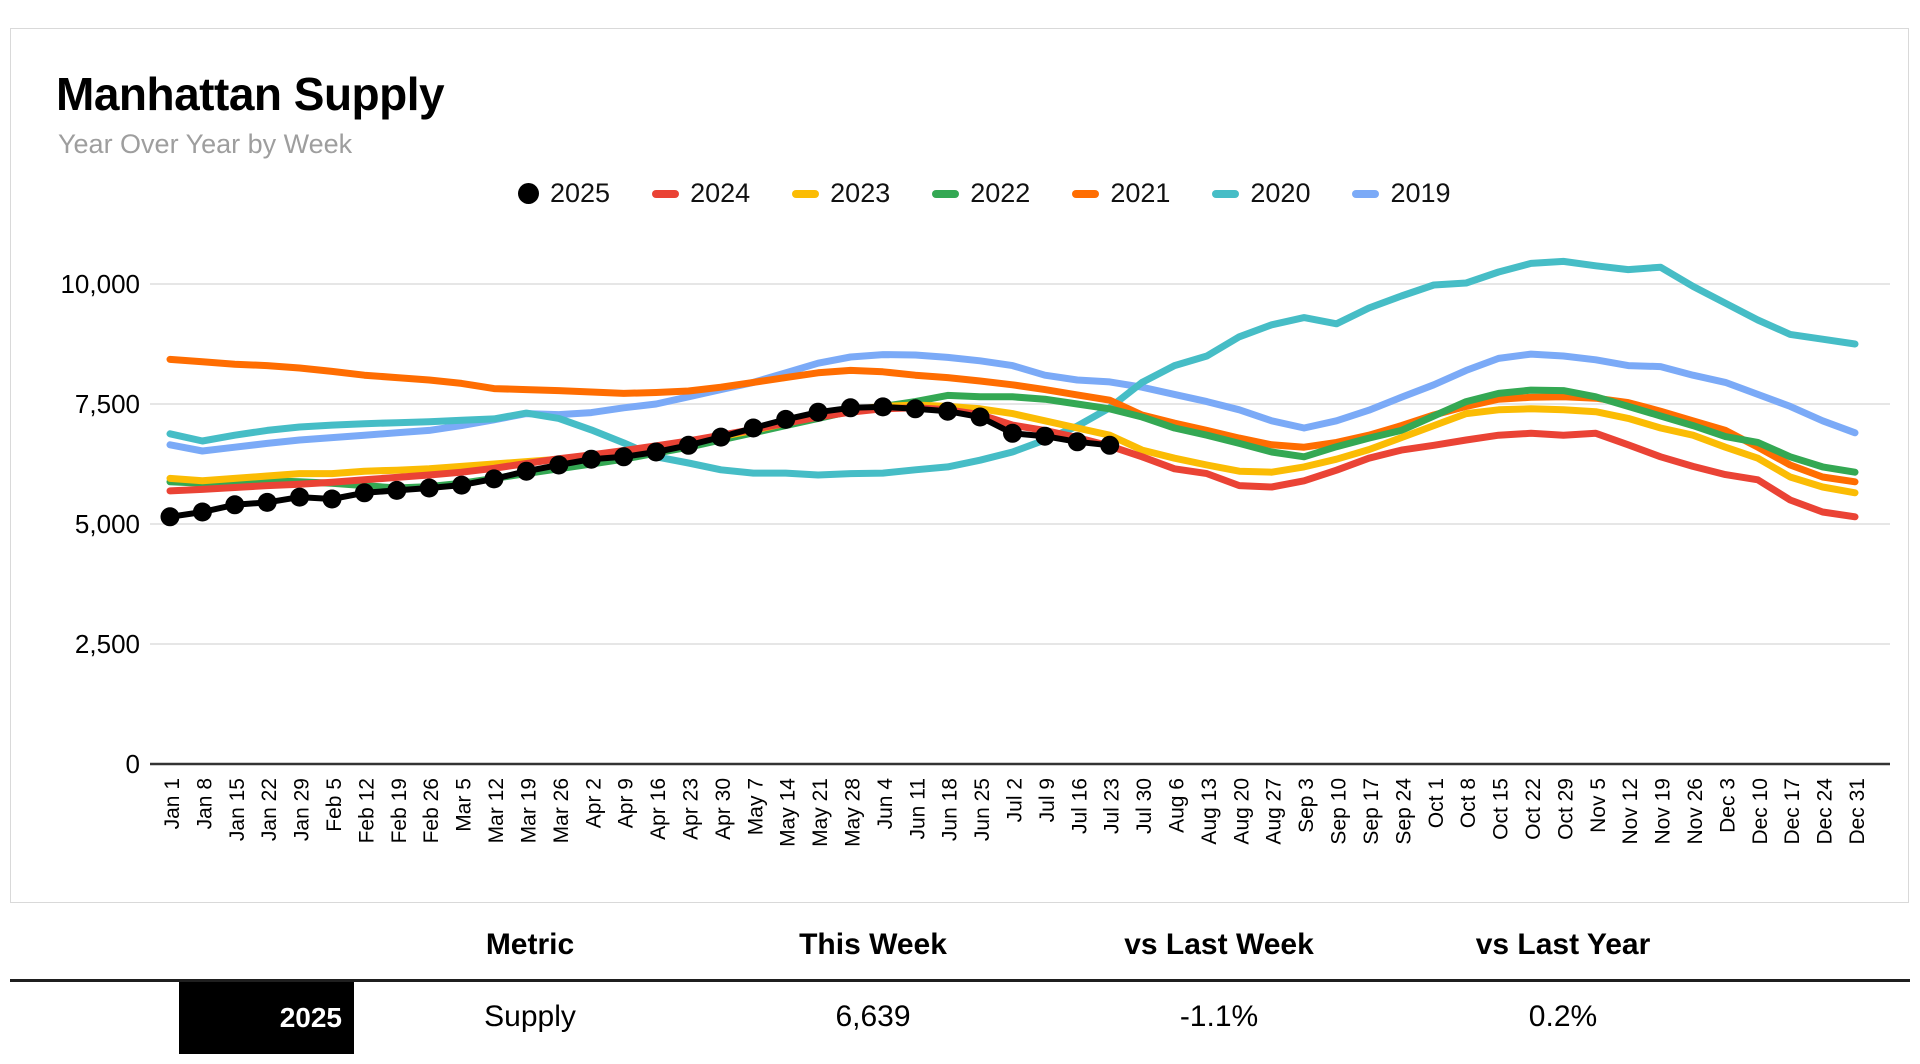 The height and width of the screenshot is (1064, 1920). What do you see at coordinates (496, 810) in the screenshot?
I see `x-tick-label: Mar 12` at bounding box center [496, 810].